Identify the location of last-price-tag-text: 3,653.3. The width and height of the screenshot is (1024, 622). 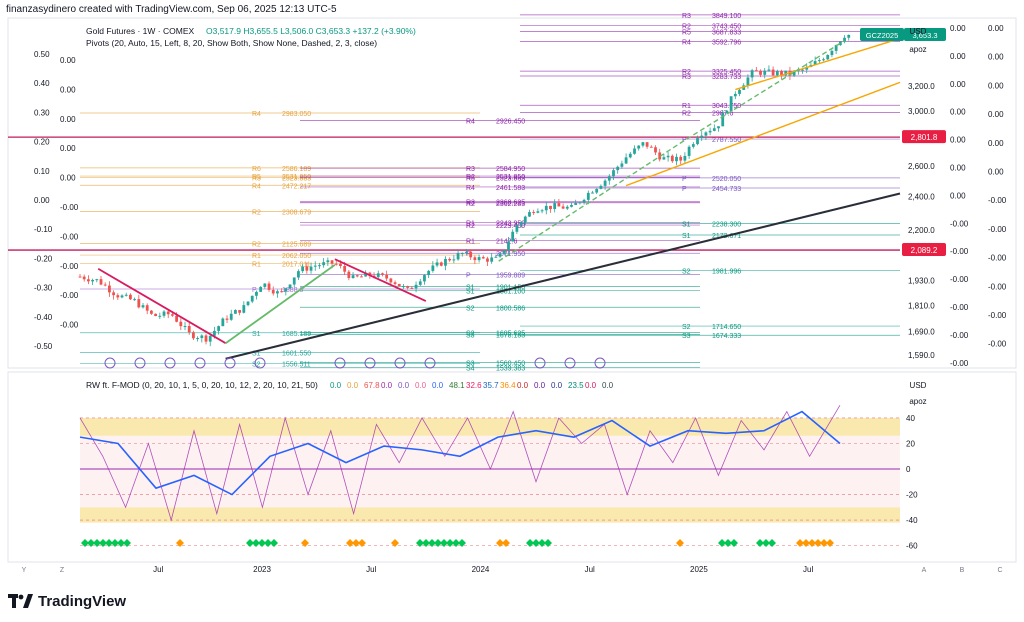
(924, 35).